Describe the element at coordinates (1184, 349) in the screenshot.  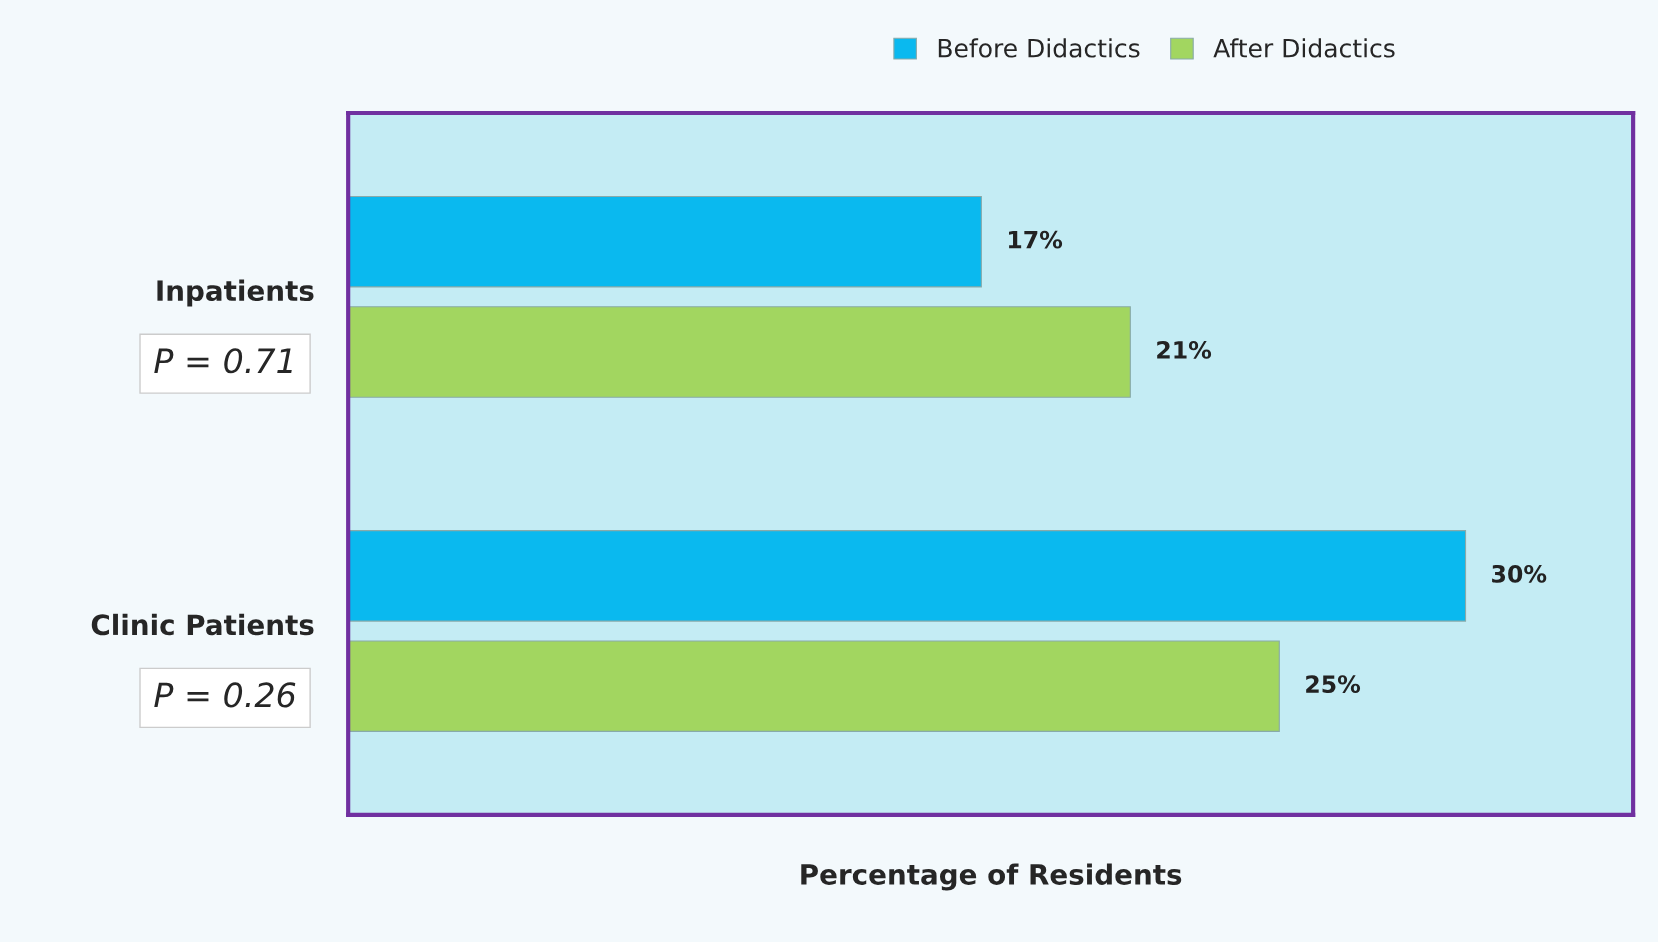
I see `data-label: 21%` at that location.